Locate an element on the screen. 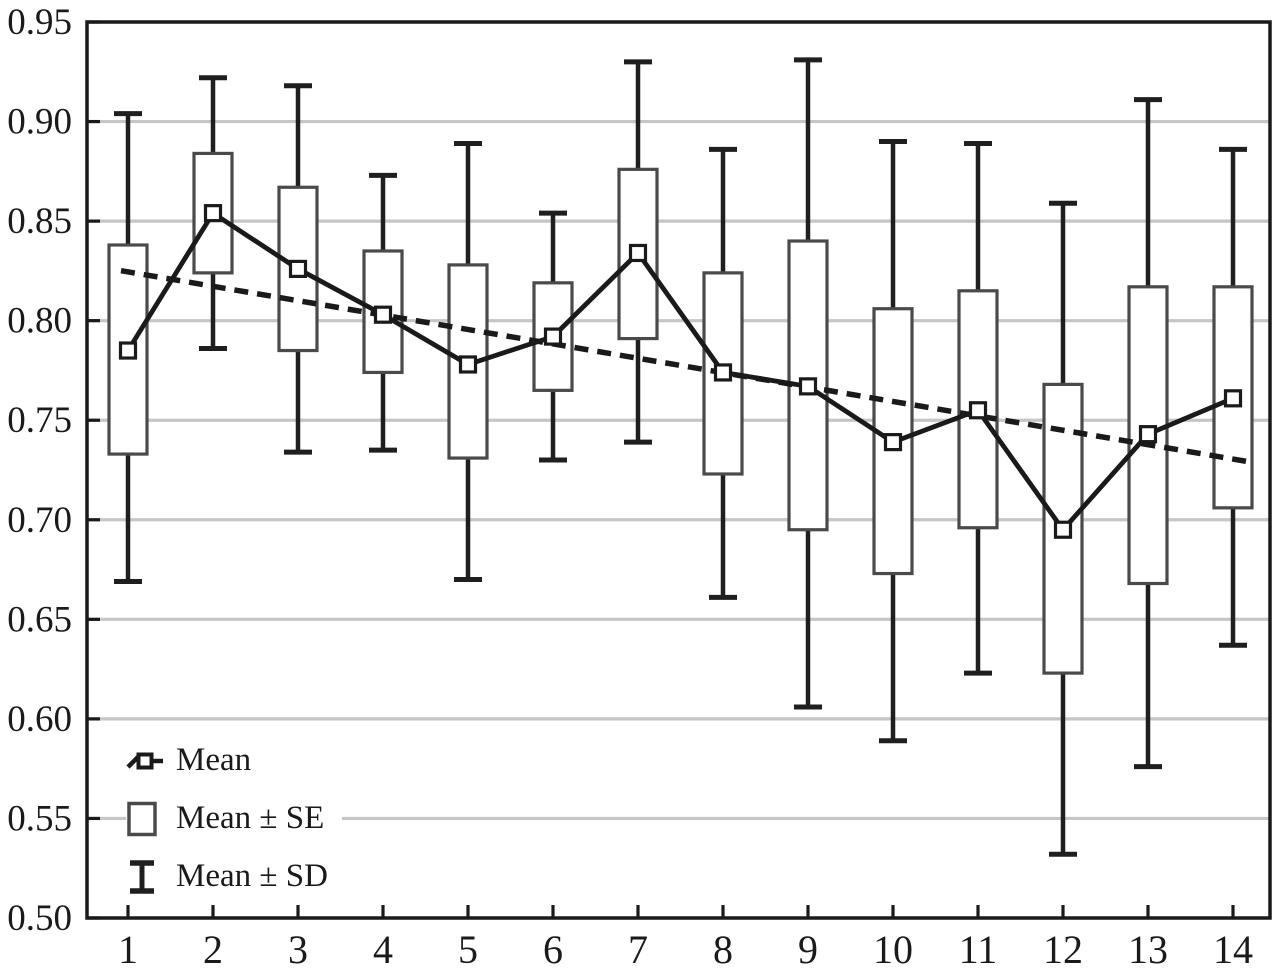 This screenshot has height=978, width=1273. x-tick-label: 8 is located at coordinates (723, 949).